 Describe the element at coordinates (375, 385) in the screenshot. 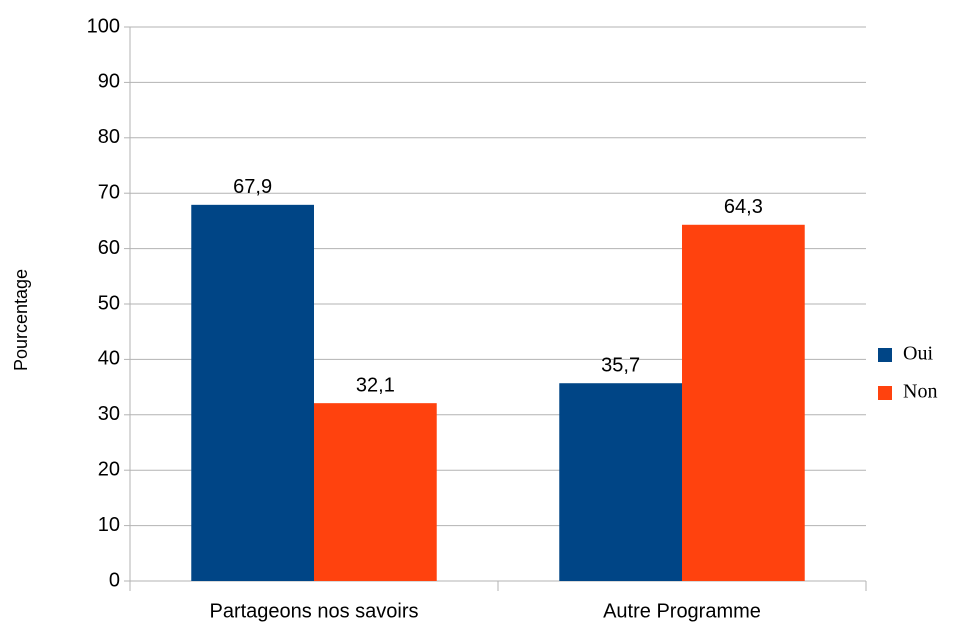

I see `data-label: 32,1` at that location.